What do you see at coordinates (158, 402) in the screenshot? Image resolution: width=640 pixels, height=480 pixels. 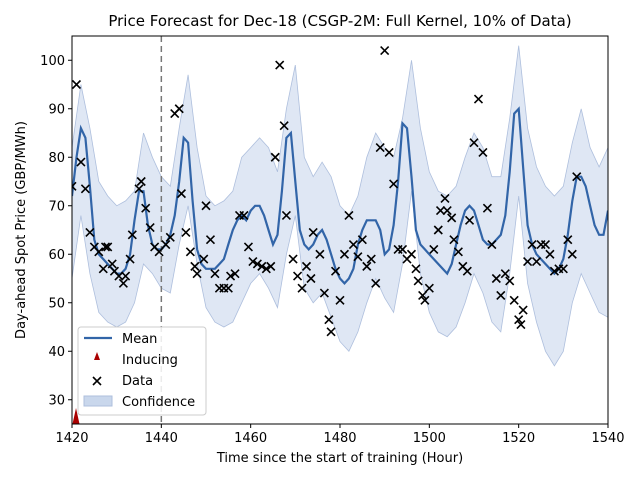 I see `legend-confidence-label: Confidence` at bounding box center [158, 402].